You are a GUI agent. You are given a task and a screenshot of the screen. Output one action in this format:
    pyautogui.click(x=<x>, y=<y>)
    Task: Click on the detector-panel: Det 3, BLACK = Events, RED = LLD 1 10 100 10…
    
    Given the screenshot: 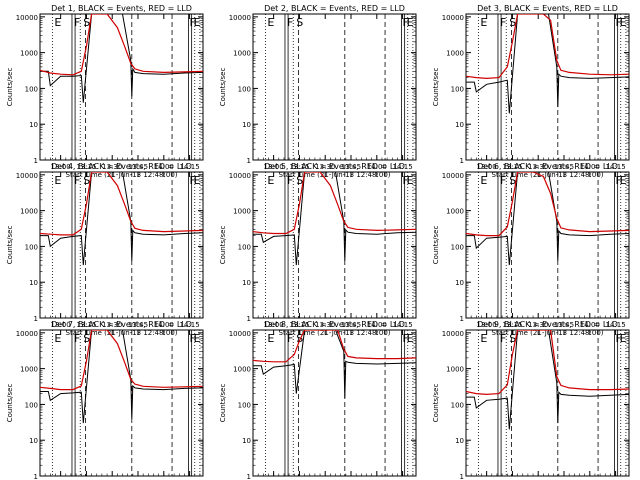 What is the action you would take?
    pyautogui.click(x=531, y=91)
    